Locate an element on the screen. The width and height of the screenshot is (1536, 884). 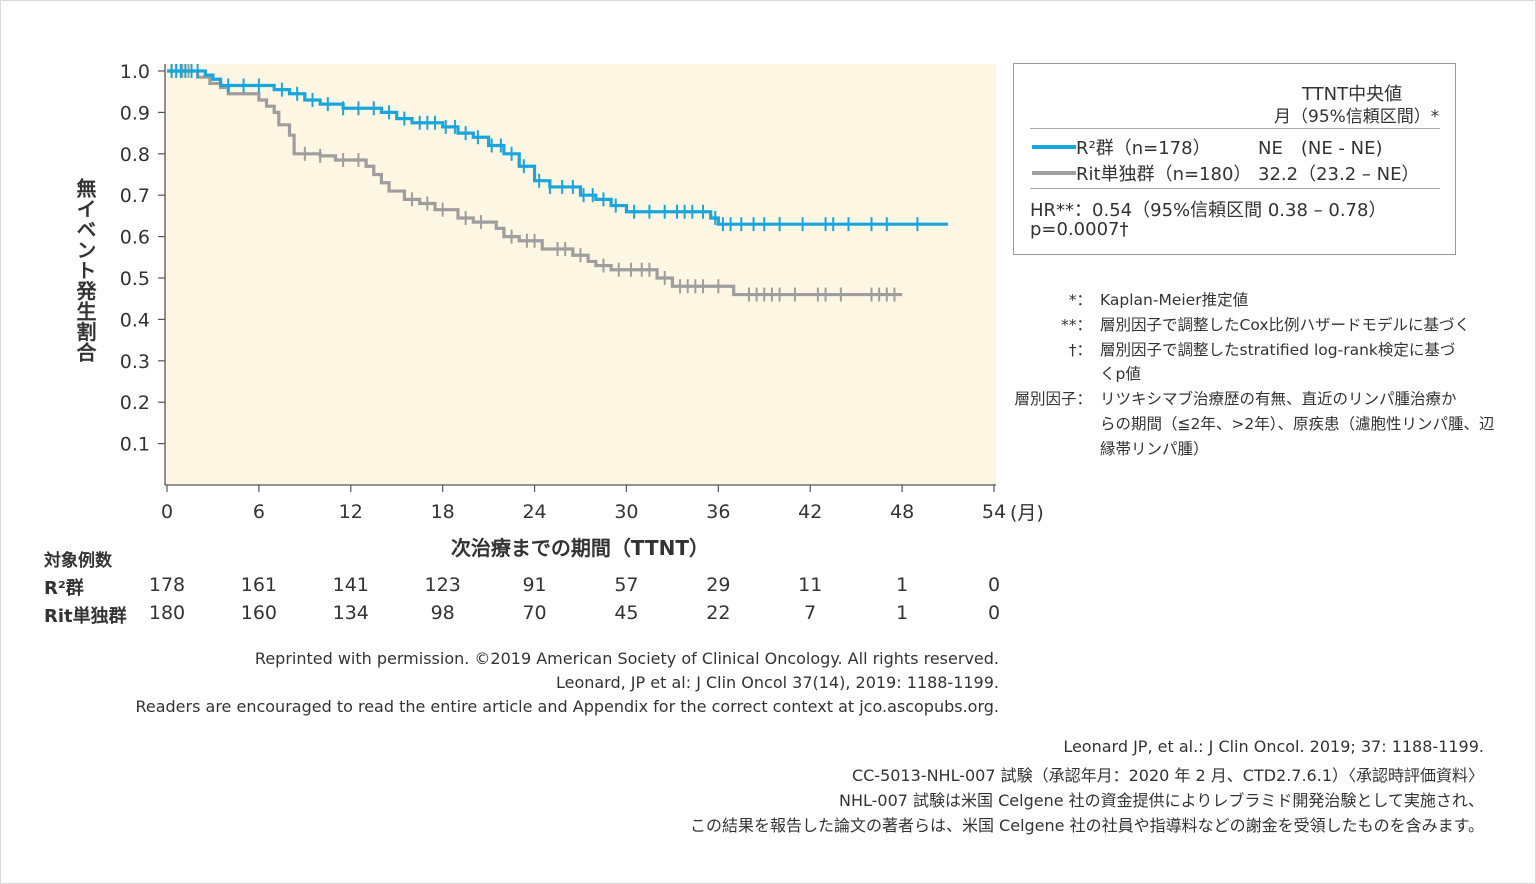
legend-divider is located at coordinates (1235, 128).